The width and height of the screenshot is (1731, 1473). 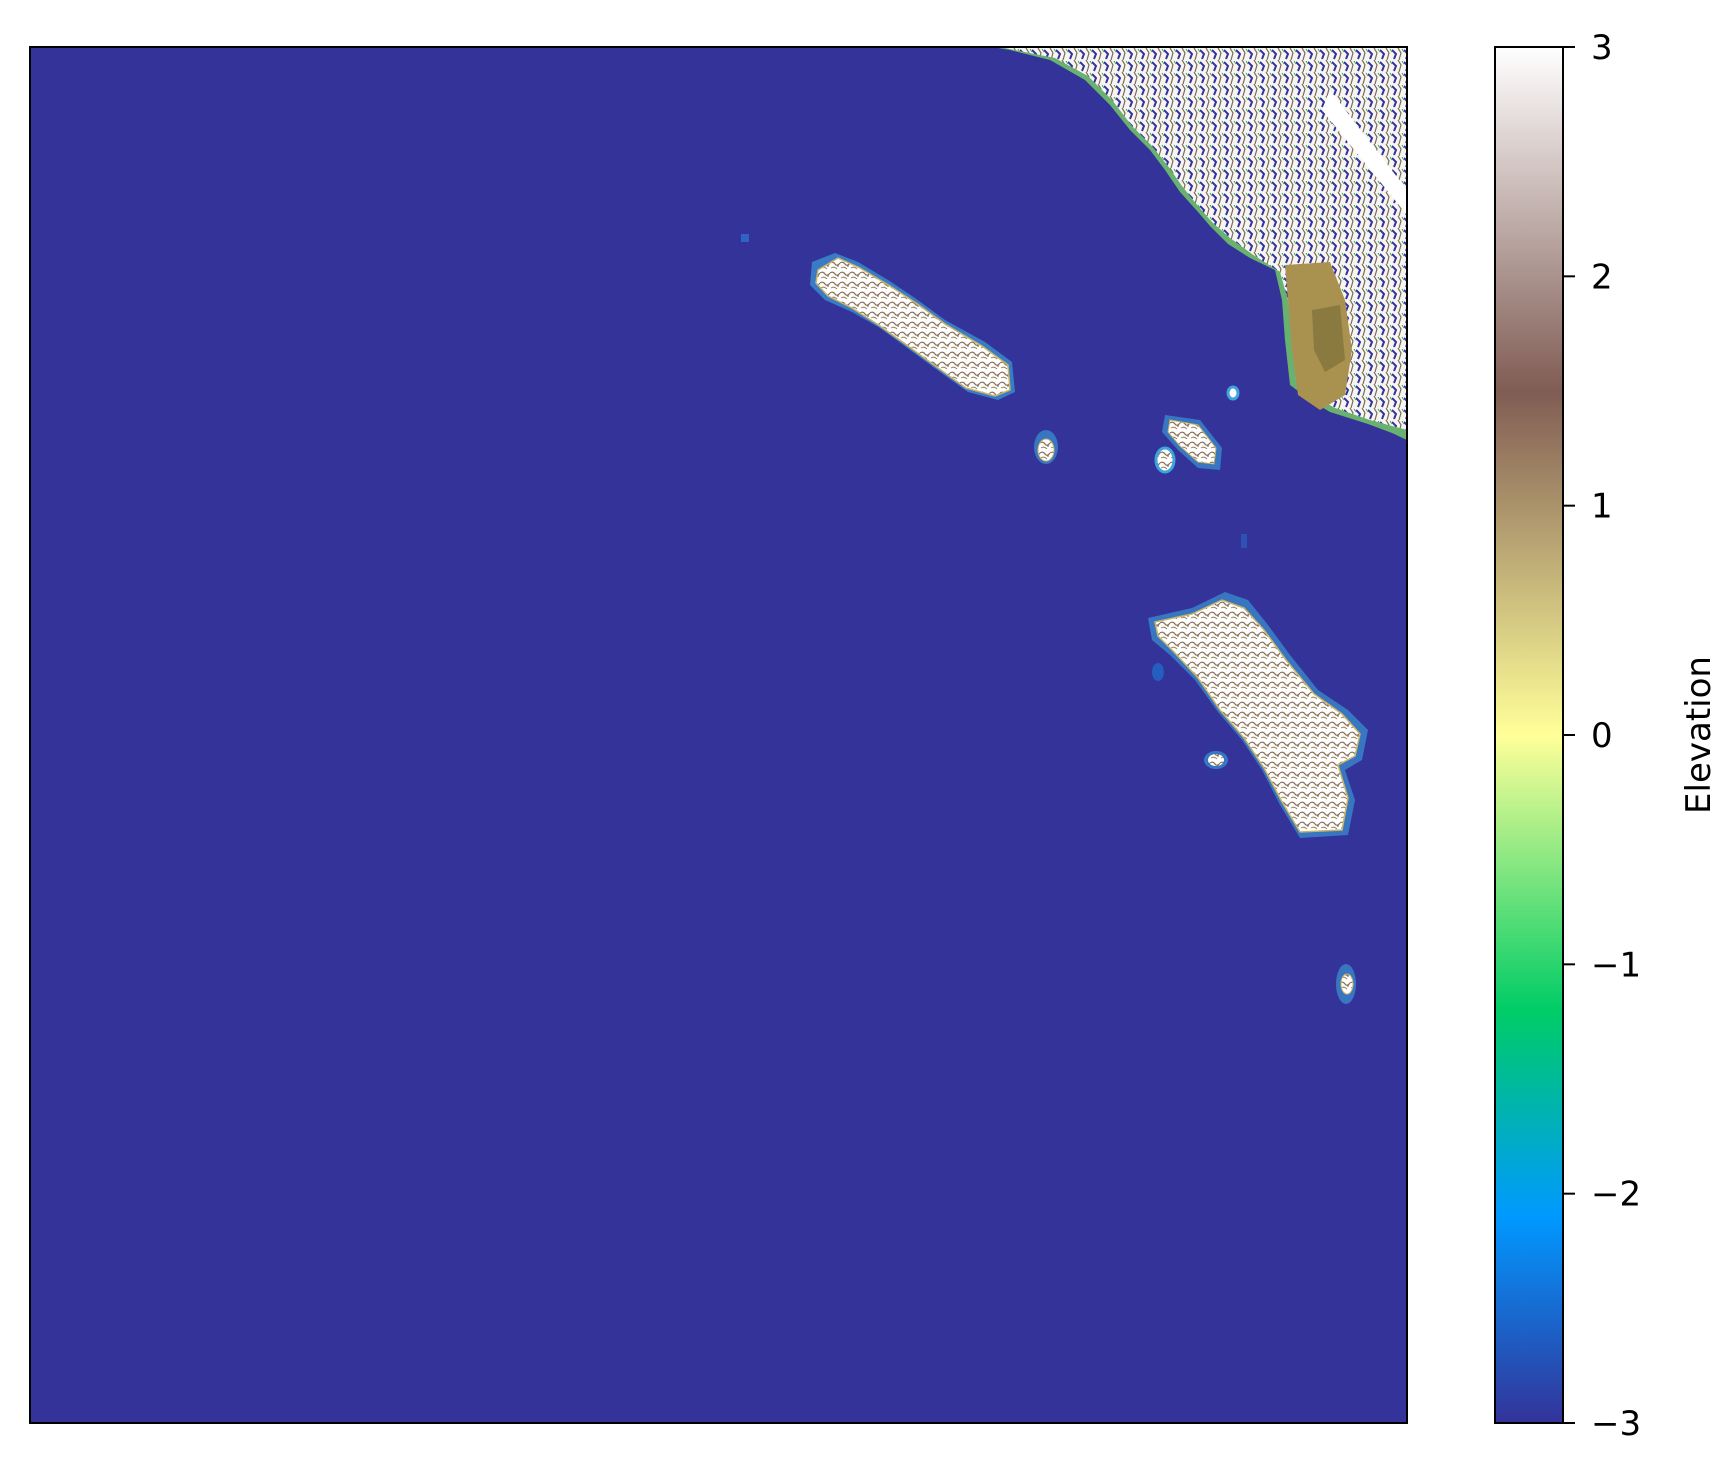 I want to click on islet-a, so click(x=1046, y=447).